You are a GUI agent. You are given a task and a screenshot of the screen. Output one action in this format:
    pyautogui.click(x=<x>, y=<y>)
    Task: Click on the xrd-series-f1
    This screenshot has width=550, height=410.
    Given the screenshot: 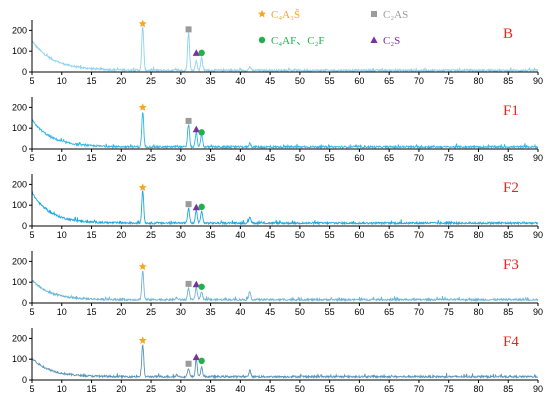 What is the action you would take?
    pyautogui.click(x=285, y=131)
    